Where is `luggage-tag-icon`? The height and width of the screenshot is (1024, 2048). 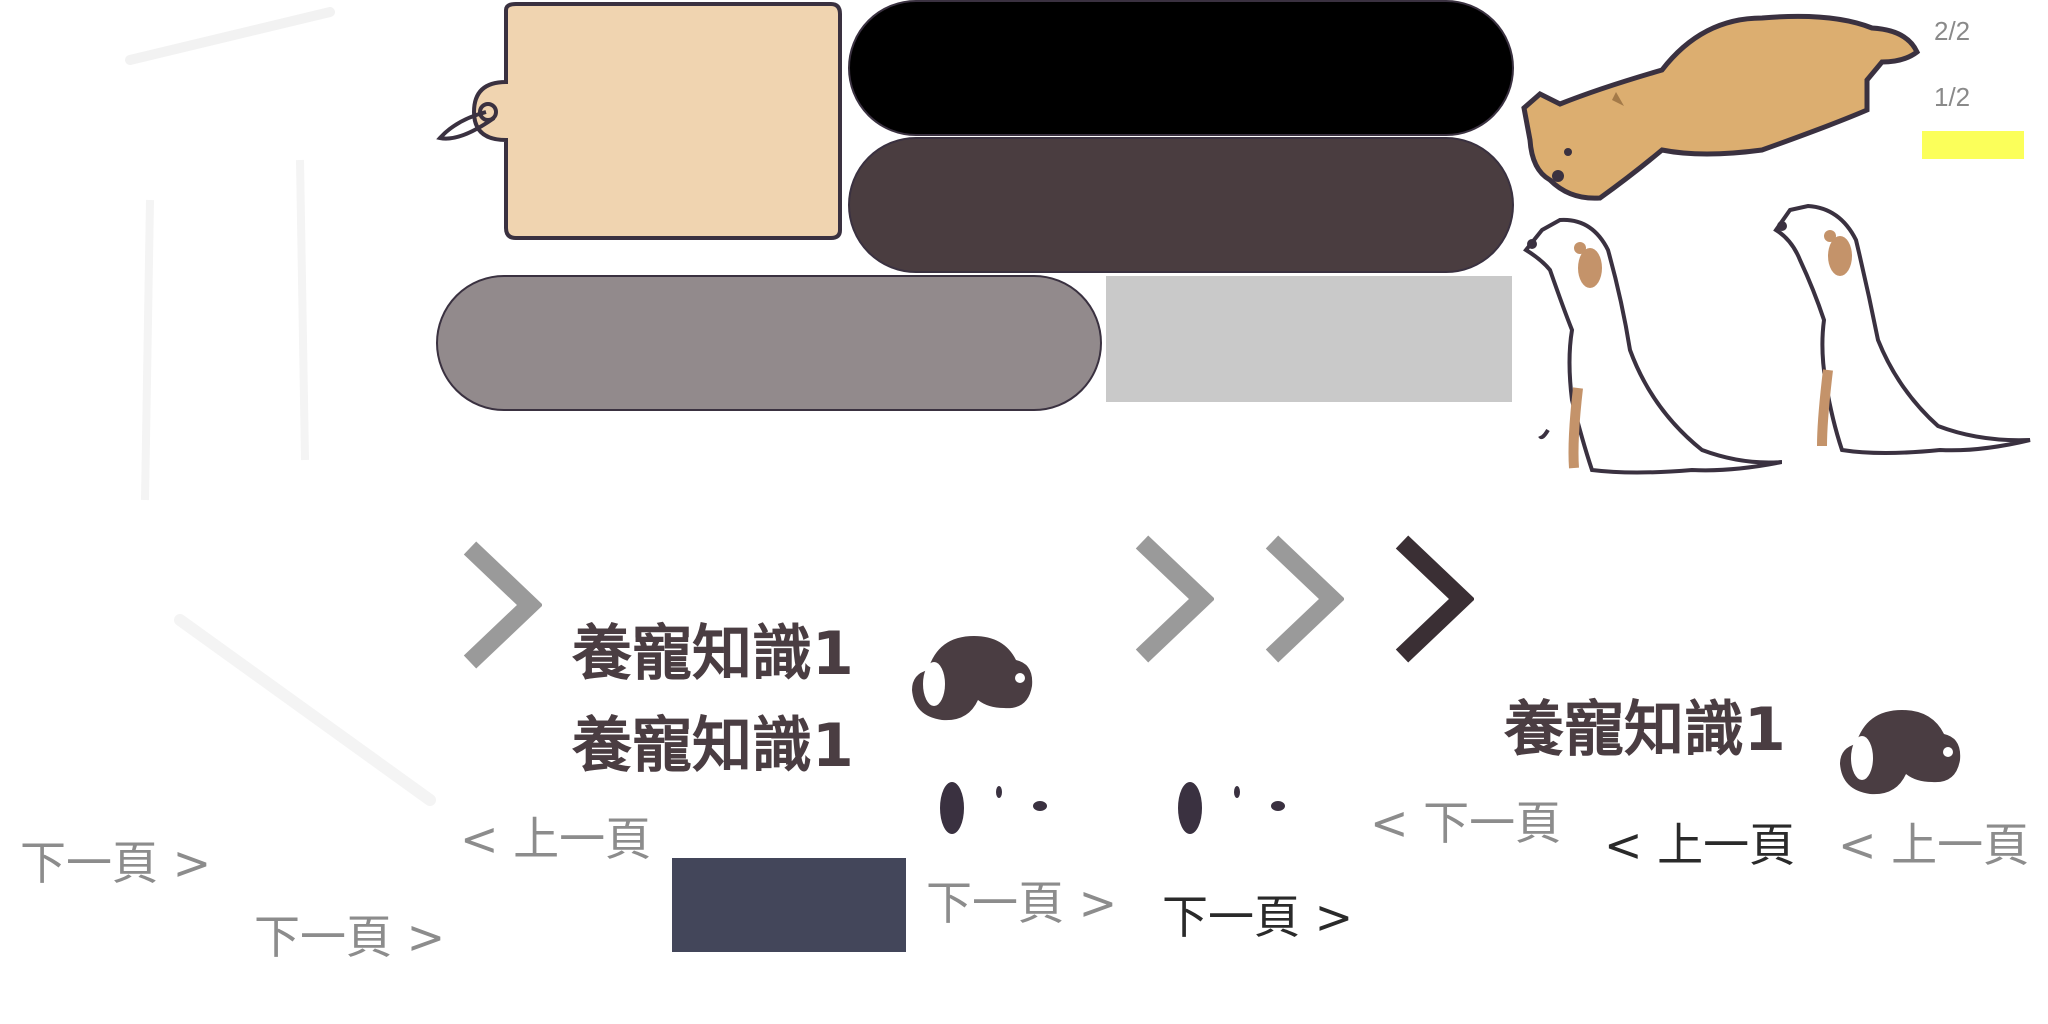
luggage-tag-icon is located at coordinates (639, 121).